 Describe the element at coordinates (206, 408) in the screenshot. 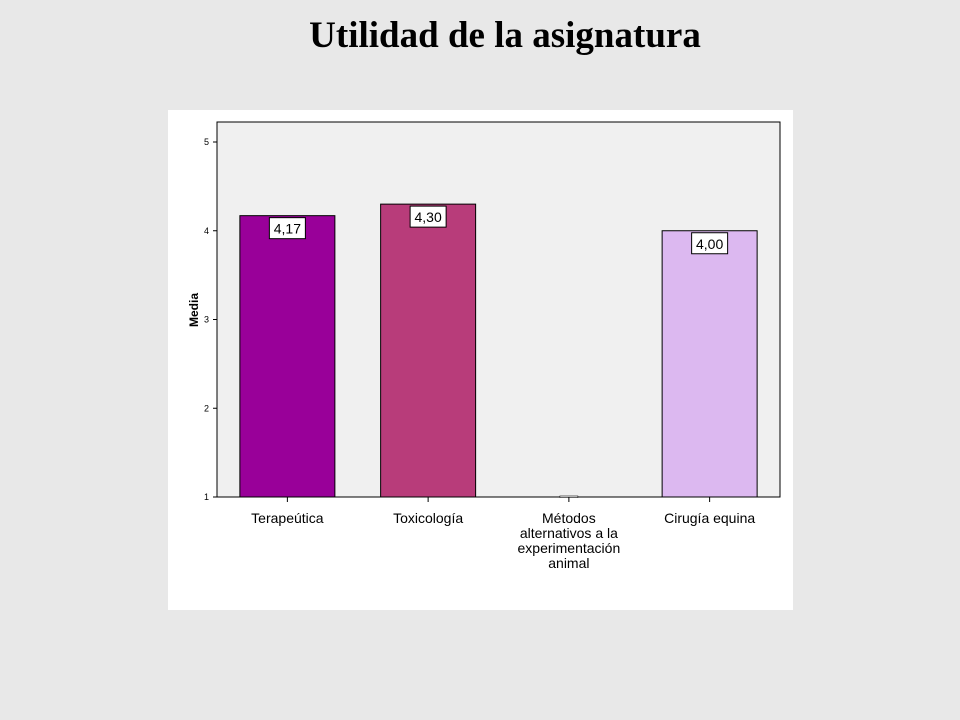

I see `y-tick-label: 2` at that location.